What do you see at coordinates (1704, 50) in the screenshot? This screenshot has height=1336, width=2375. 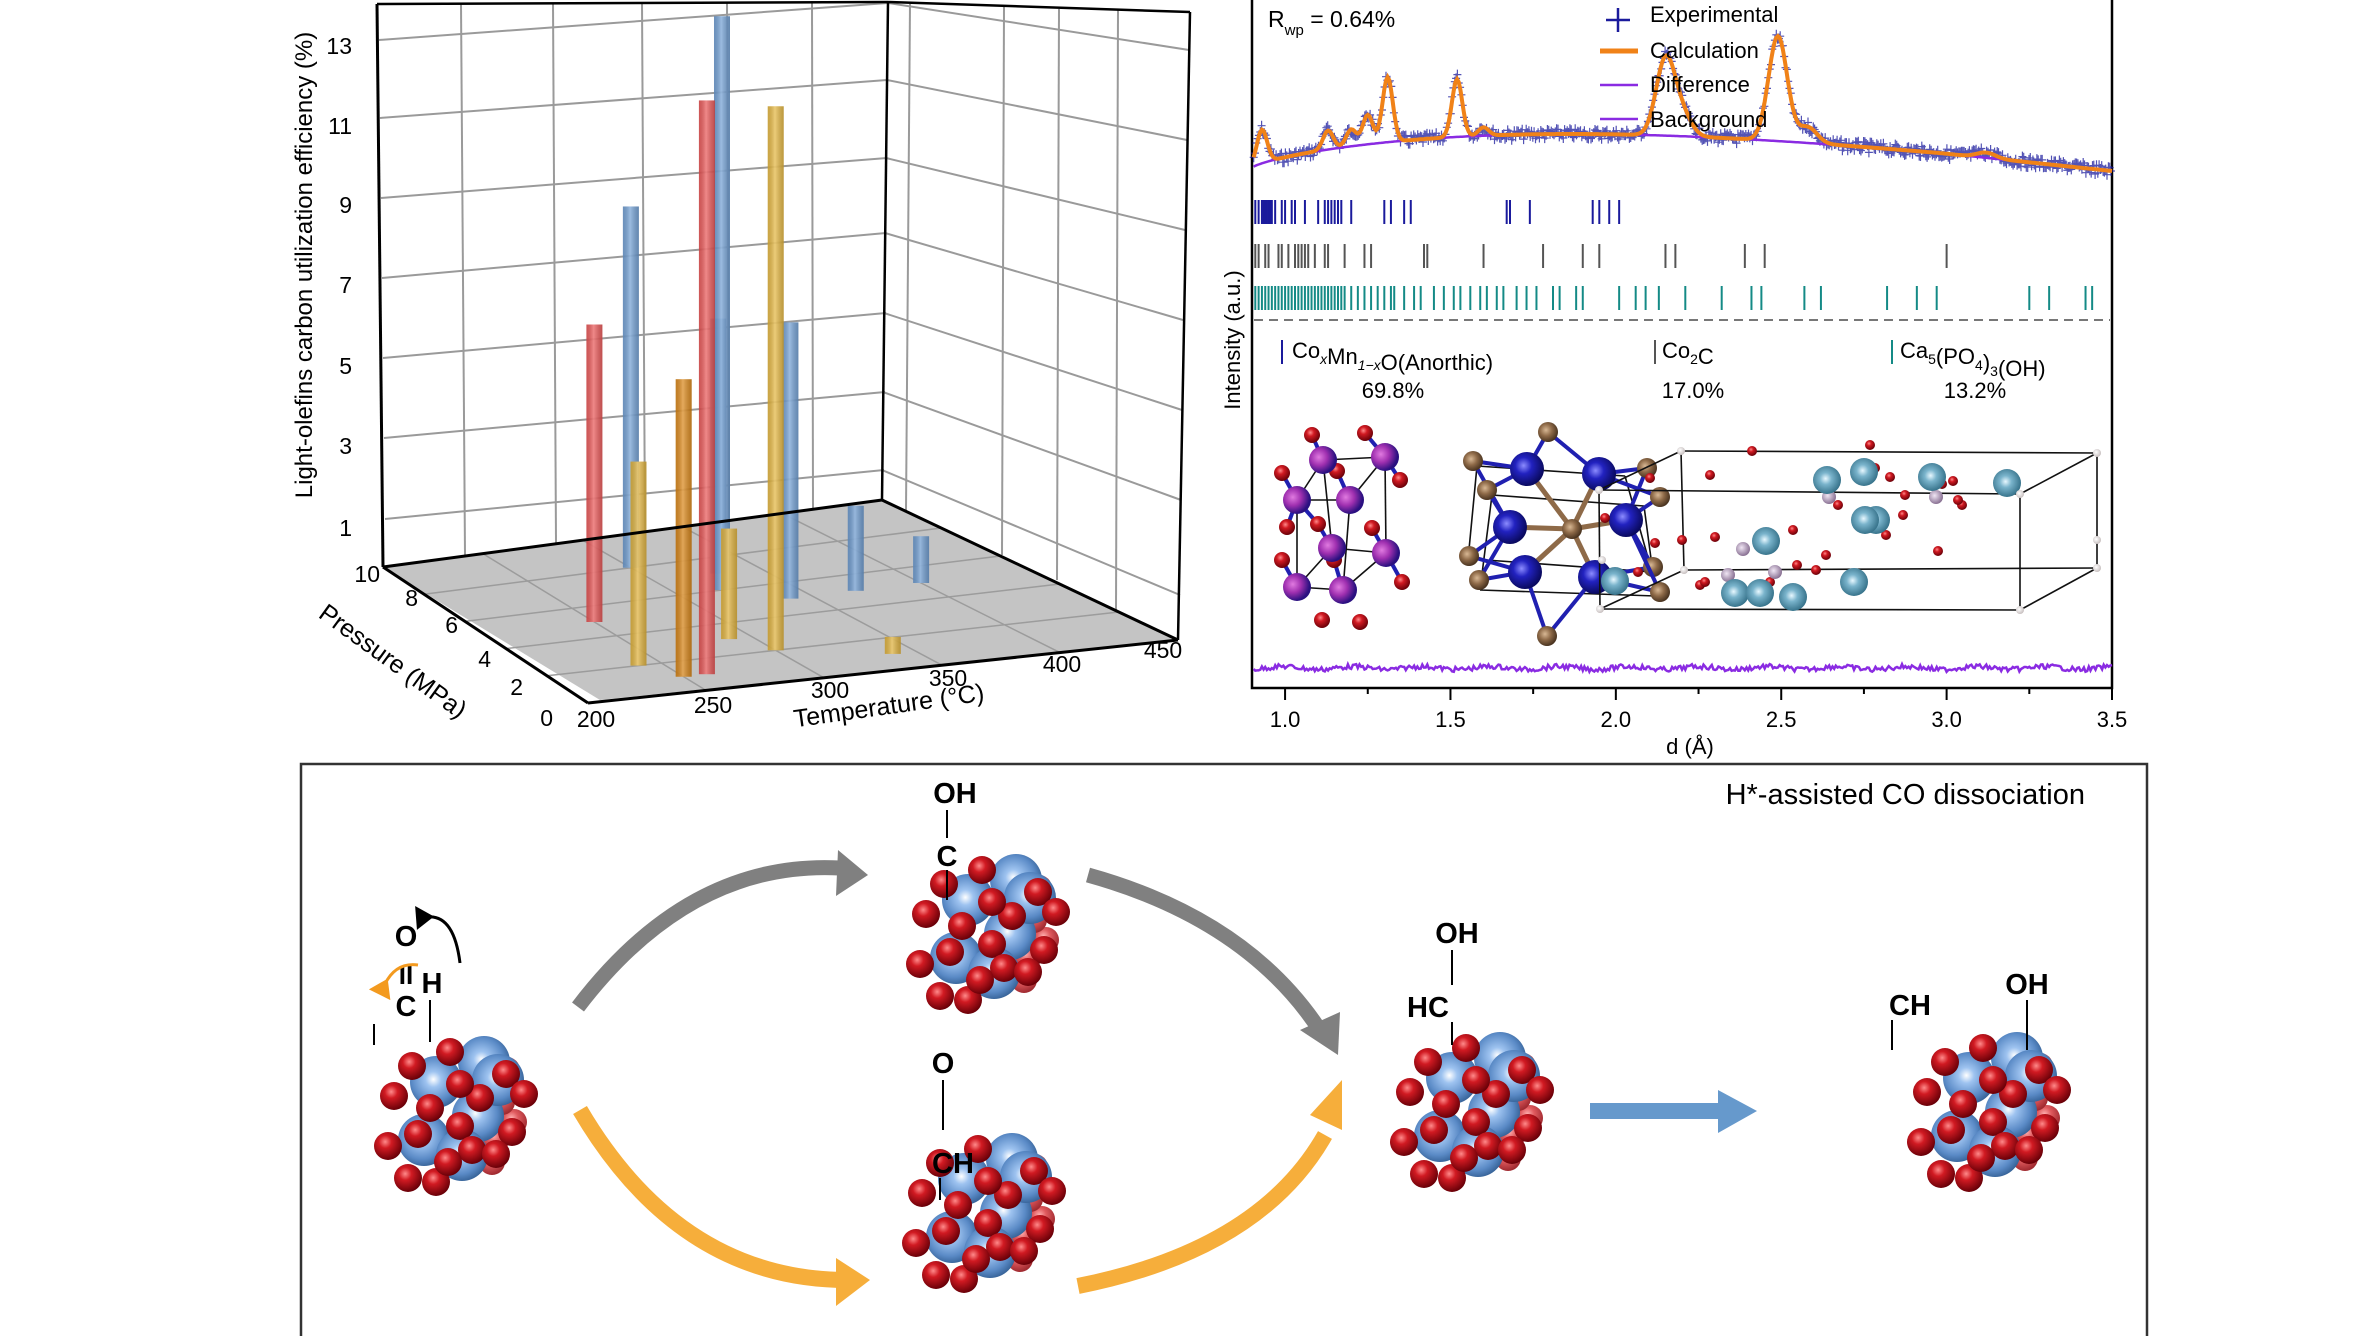 I see `legend-label: Calculation` at bounding box center [1704, 50].